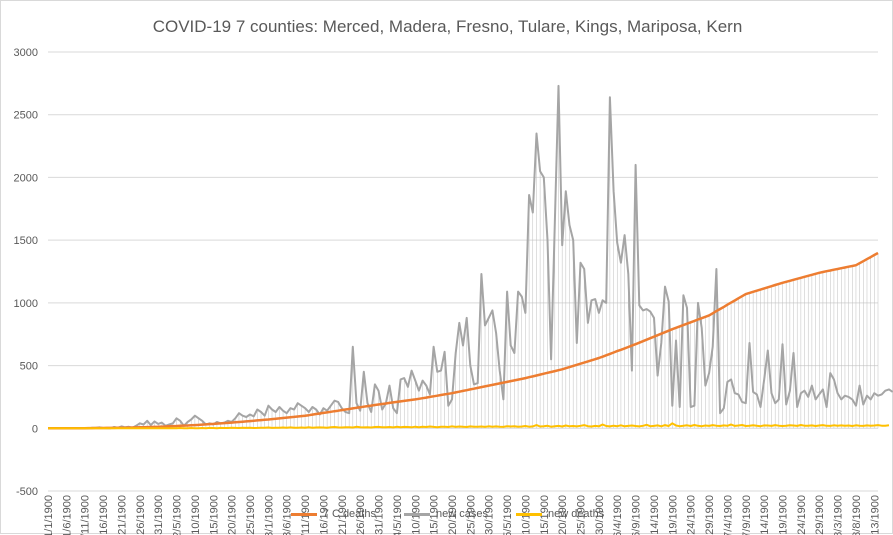 This screenshot has height=535, width=893. What do you see at coordinates (26, 53) in the screenshot?
I see `y-tick-label: 3000` at bounding box center [26, 53].